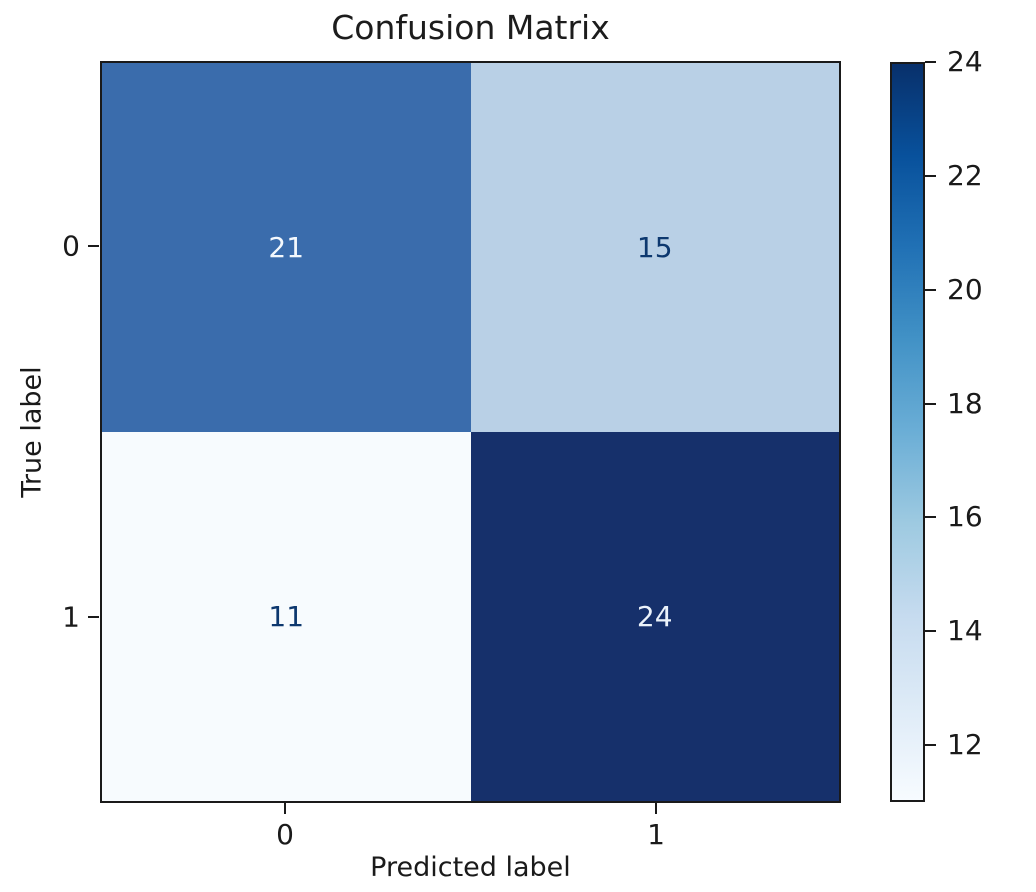 The image size is (1036, 892). Describe the element at coordinates (654, 616) in the screenshot. I see `matrix-cell-1-1: 24` at that location.